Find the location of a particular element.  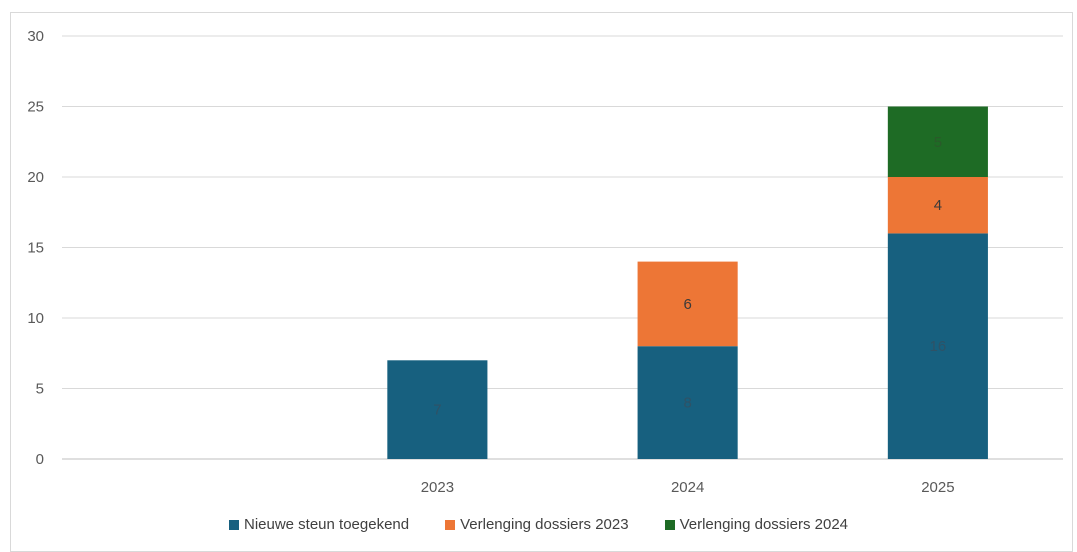

y-tick-label: 25 is located at coordinates (35, 107).